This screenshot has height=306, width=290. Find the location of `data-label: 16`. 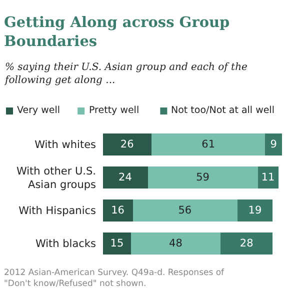

data-label: 16 is located at coordinates (118, 210).